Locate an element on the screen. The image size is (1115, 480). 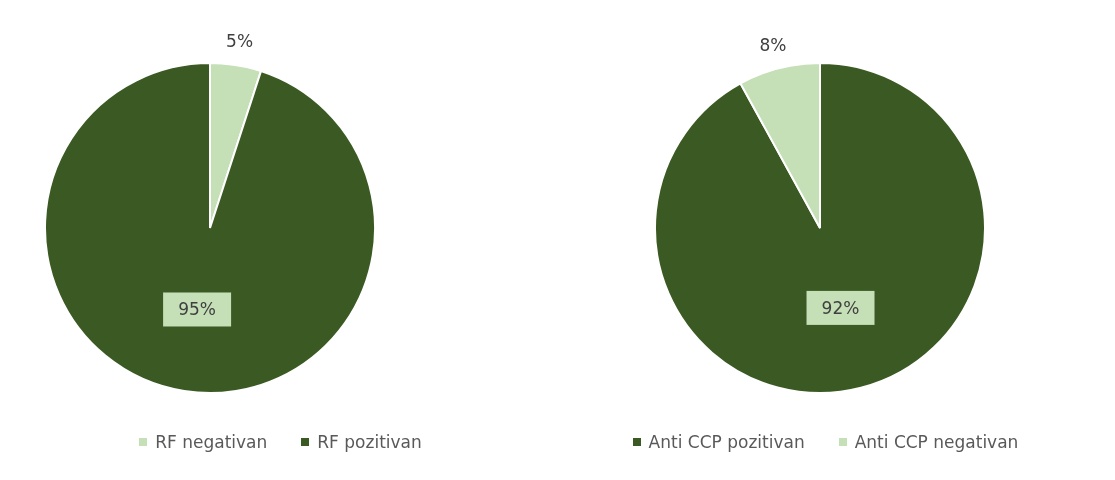
legend-label: RF pozitivan is located at coordinates (369, 442).